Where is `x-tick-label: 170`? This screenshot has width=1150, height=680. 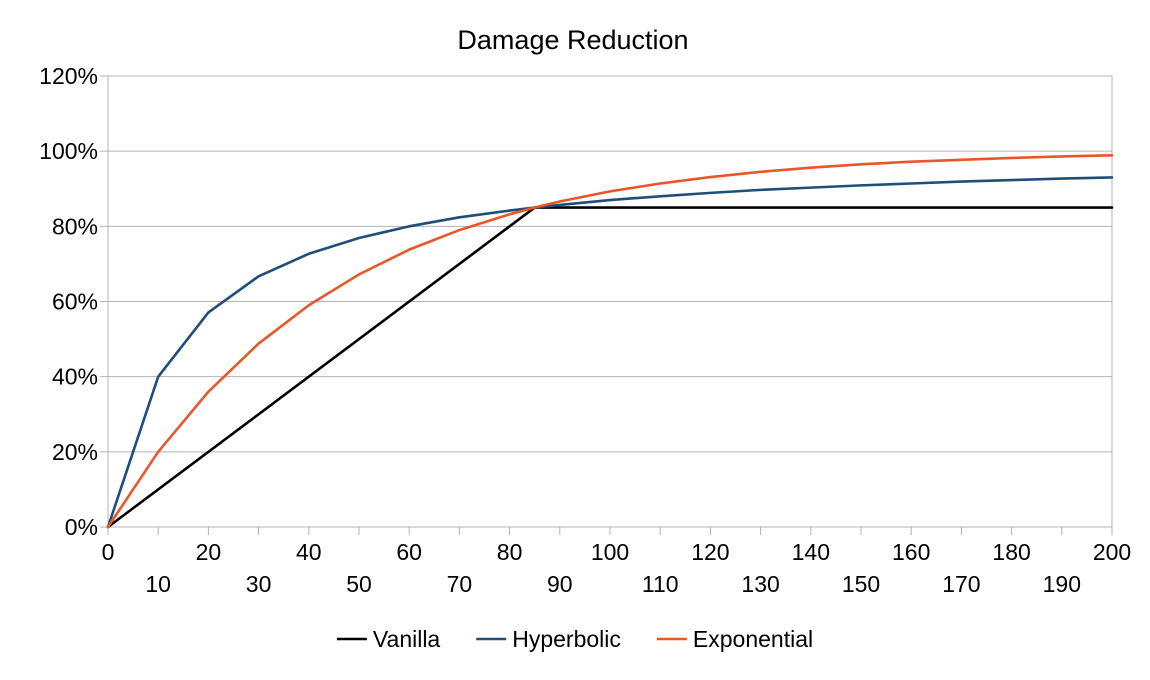 x-tick-label: 170 is located at coordinates (961, 584).